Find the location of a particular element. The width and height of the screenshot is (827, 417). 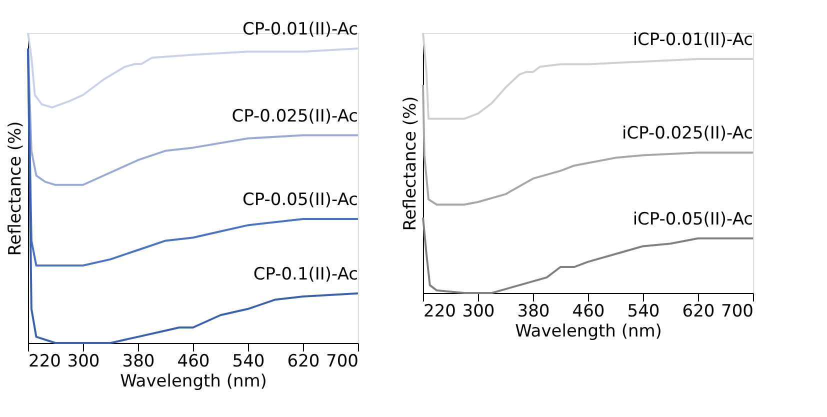

series-label: iCP-0.01(II)-Ac is located at coordinates (692, 40).